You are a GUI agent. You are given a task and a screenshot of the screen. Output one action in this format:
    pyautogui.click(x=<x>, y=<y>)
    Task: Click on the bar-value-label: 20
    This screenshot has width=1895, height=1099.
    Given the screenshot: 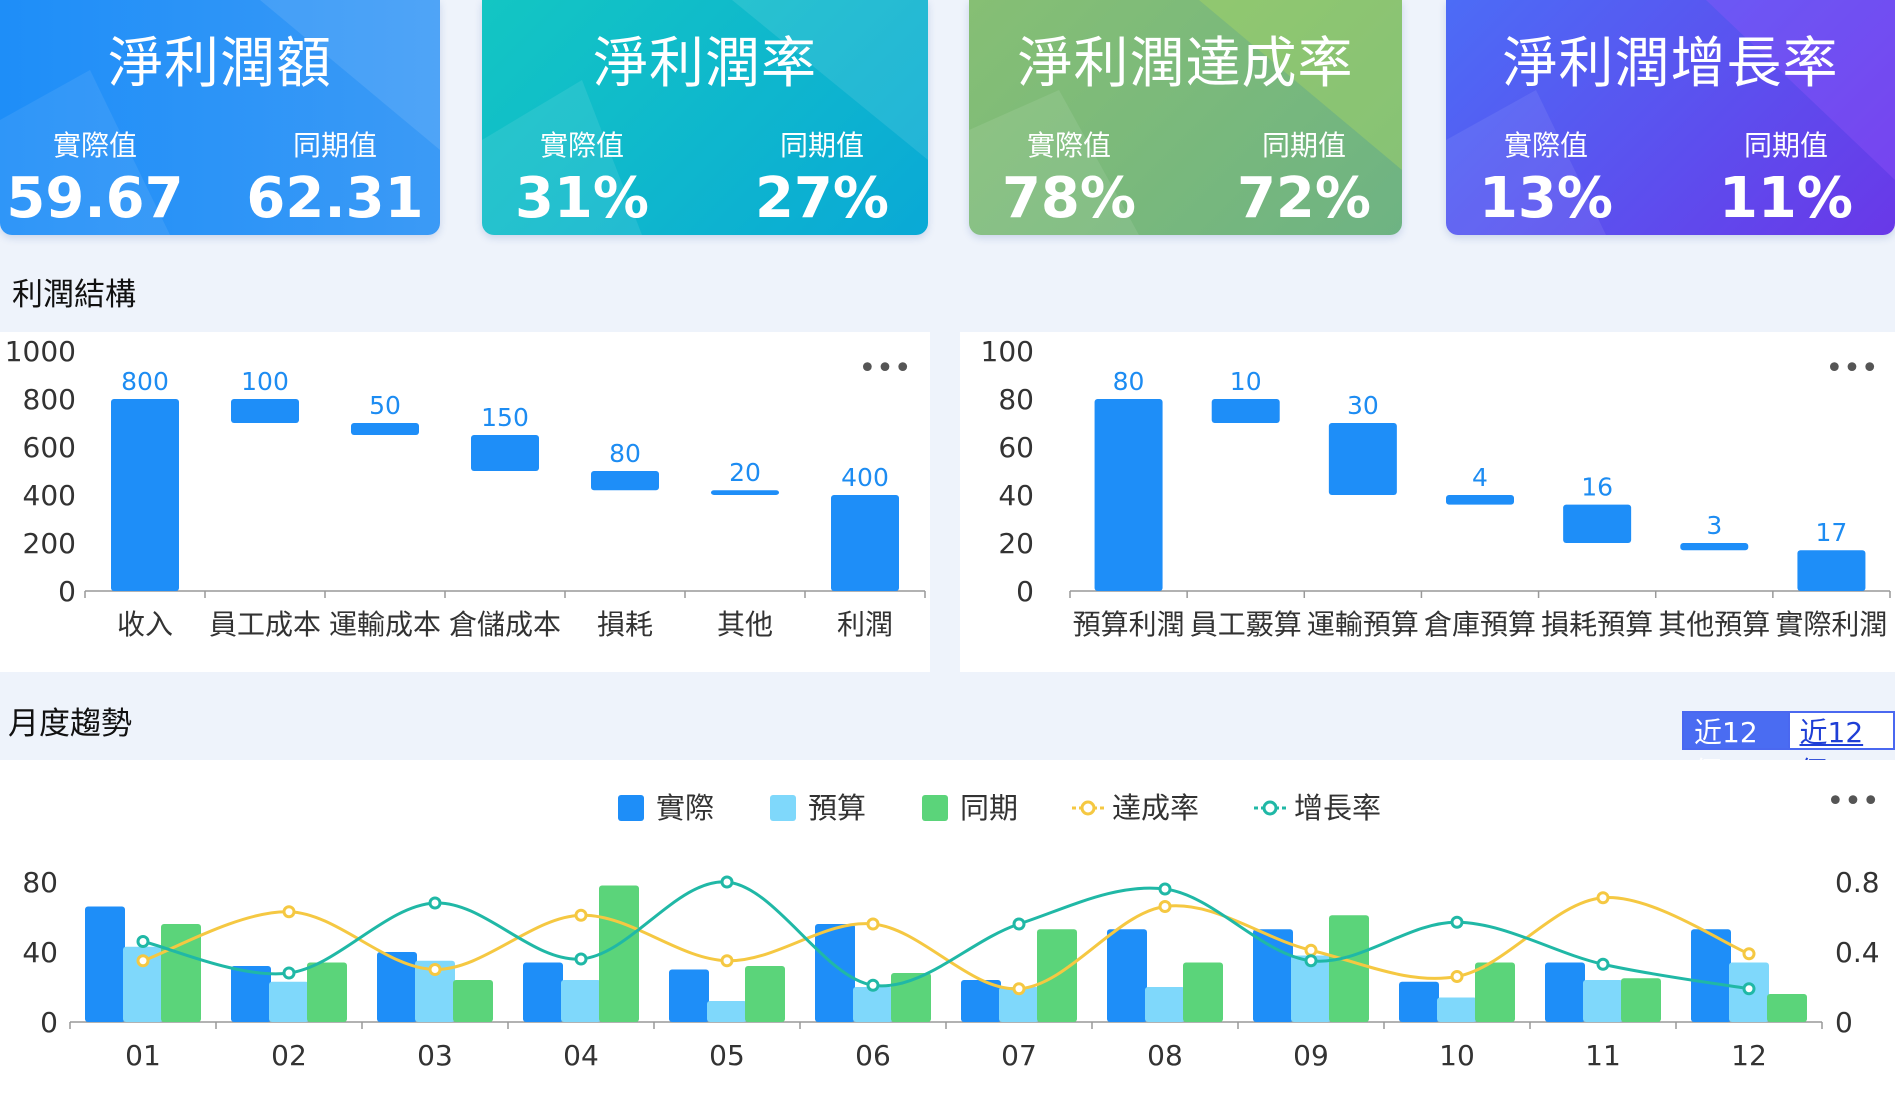 What is the action you would take?
    pyautogui.click(x=745, y=472)
    